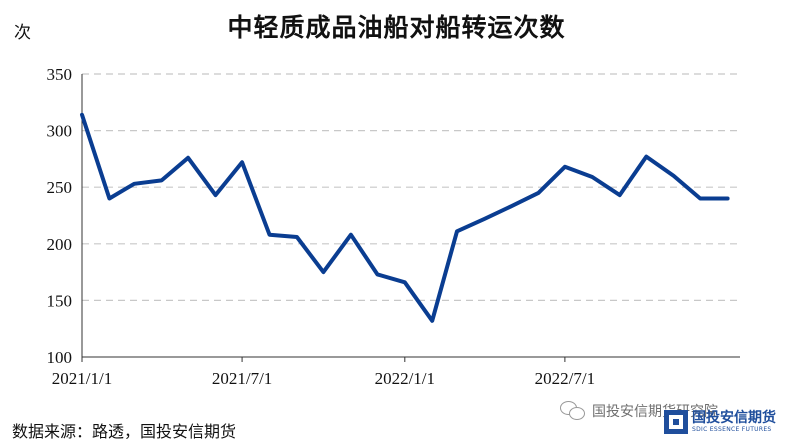 Image resolution: width=793 pixels, height=446 pixels. I want to click on y-tick-label: 250, so click(60, 187).